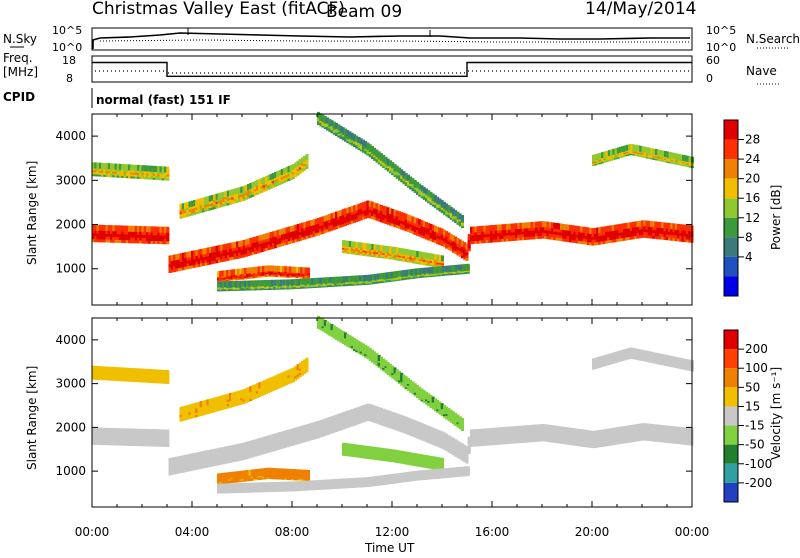 This screenshot has height=558, width=800. Describe the element at coordinates (721, 47) in the screenshot. I see `noise-tick-low-right: 10^0` at that location.